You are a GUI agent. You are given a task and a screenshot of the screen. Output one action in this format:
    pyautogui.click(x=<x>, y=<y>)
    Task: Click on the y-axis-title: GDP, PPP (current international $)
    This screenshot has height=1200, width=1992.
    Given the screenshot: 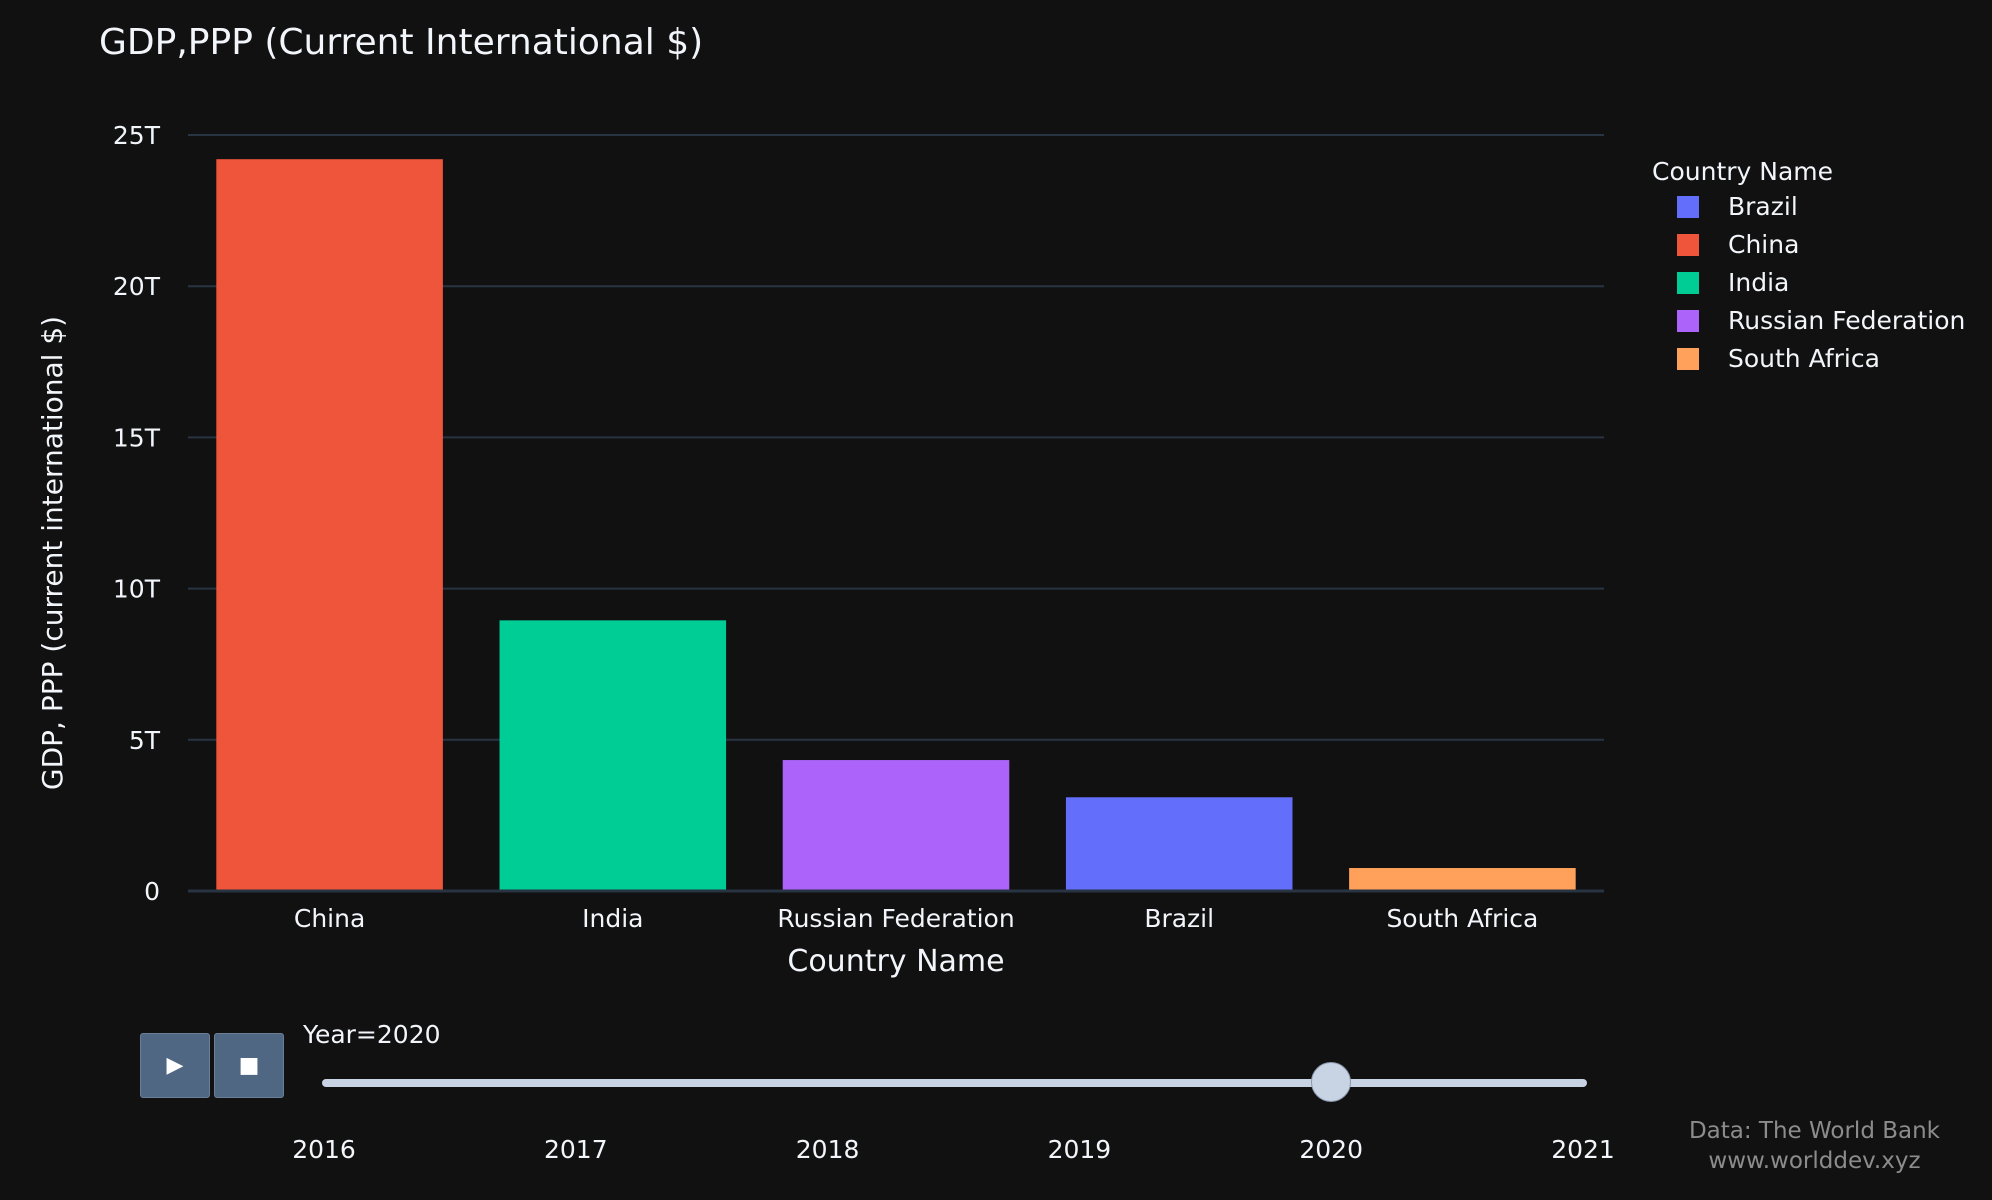 What is the action you would take?
    pyautogui.click(x=52, y=553)
    